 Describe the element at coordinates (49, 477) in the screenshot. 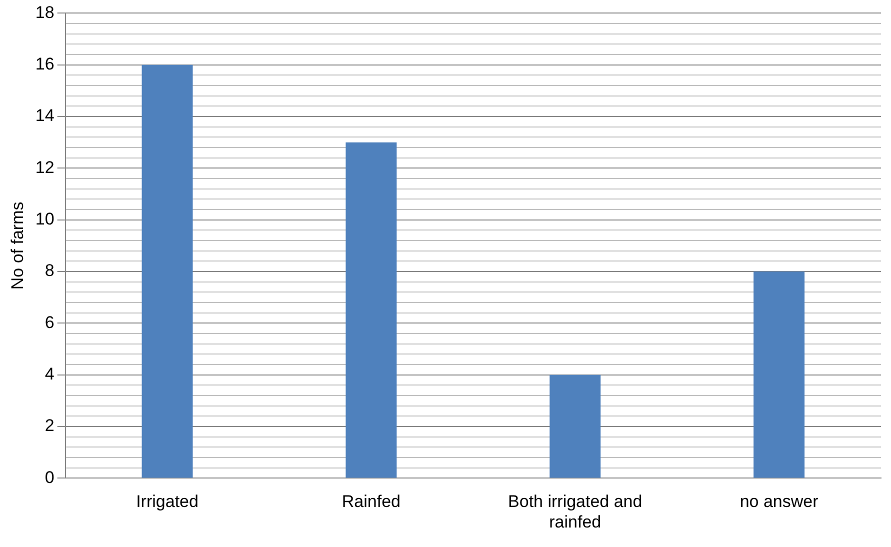

I see `y-tick-label: 0` at that location.